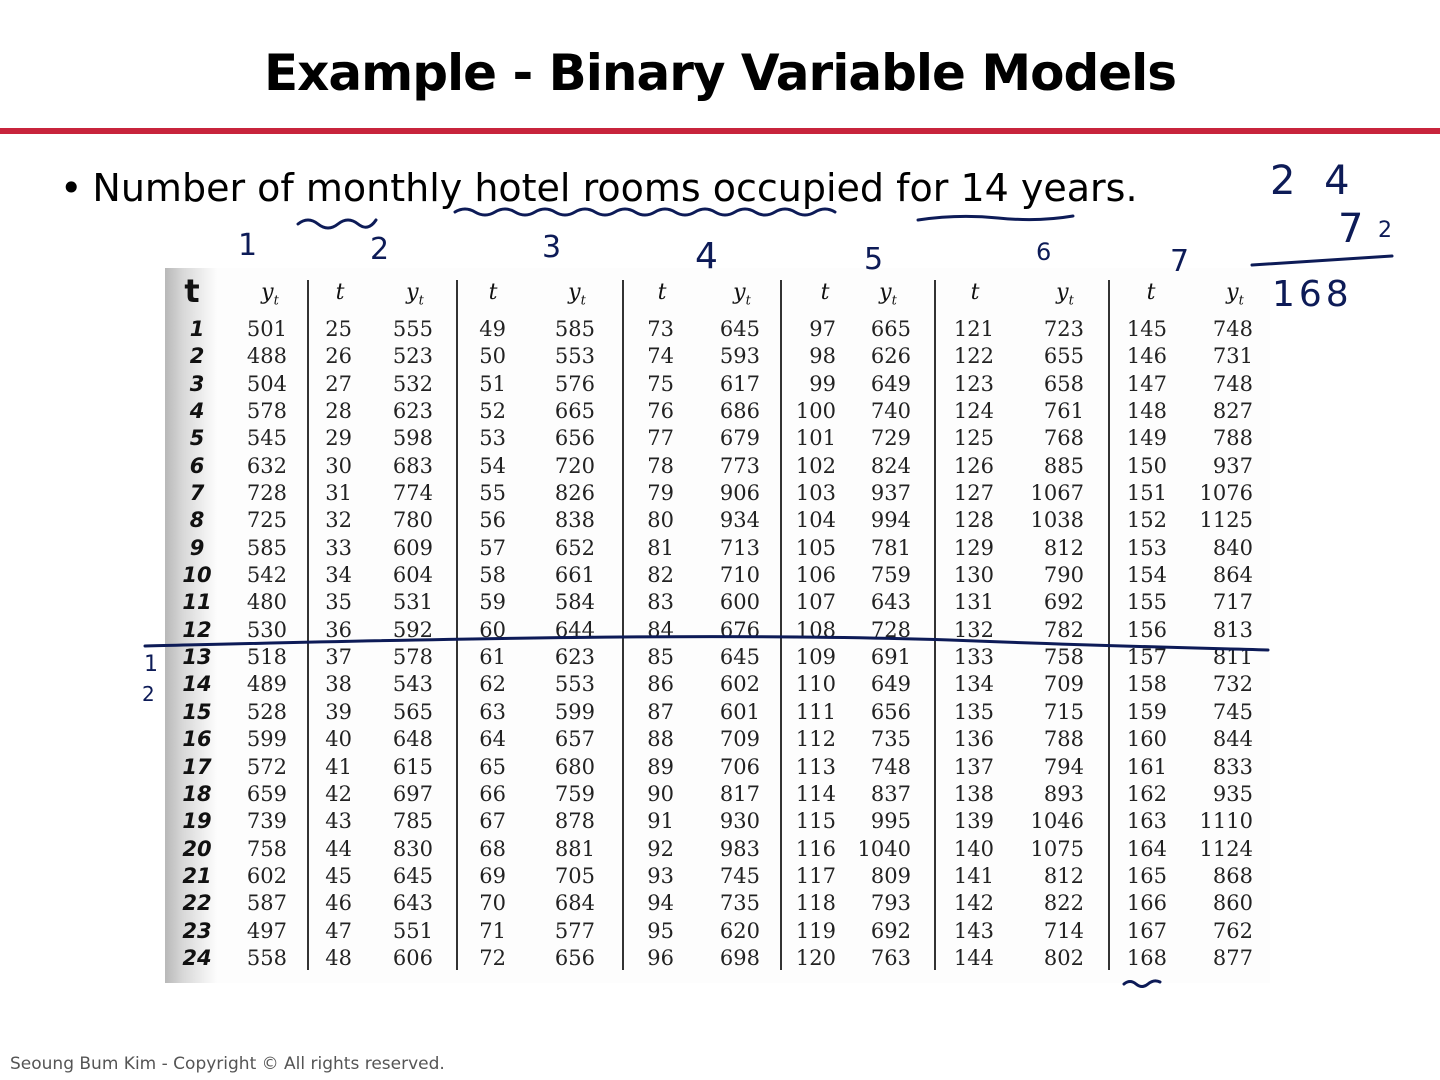 Image resolution: width=1440 pixels, height=1080 pixels. Describe the element at coordinates (492, 493) in the screenshot. I see `table-cell: 55` at that location.